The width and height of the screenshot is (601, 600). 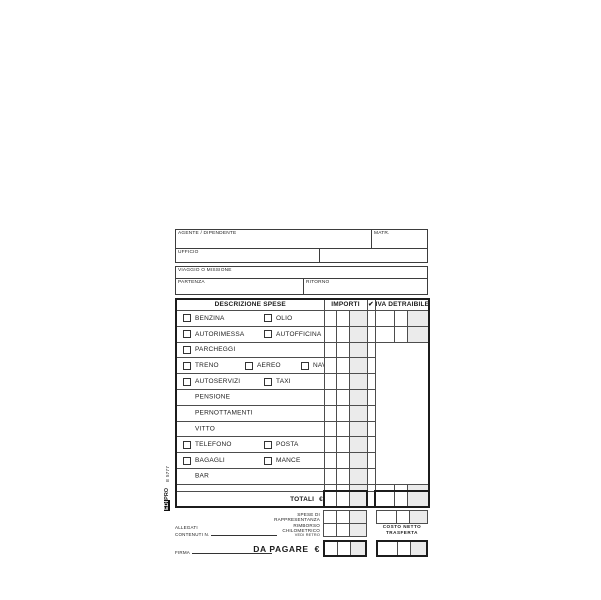 What do you see at coordinates (305, 365) in the screenshot?
I see `nave-checkbox` at bounding box center [305, 365].